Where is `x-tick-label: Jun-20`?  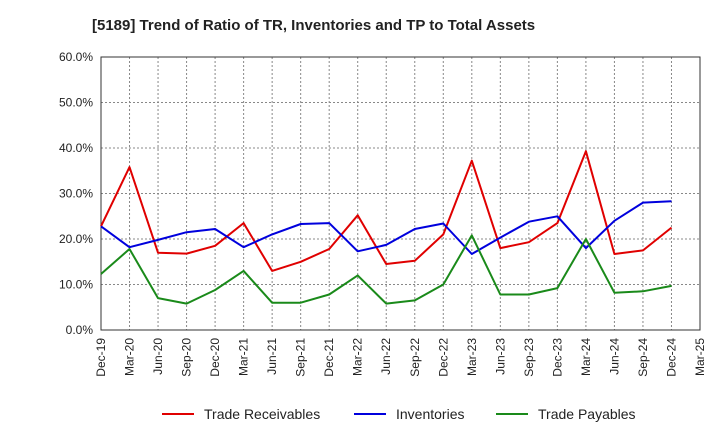 x-tick-label: Jun-20 is located at coordinates (158, 356).